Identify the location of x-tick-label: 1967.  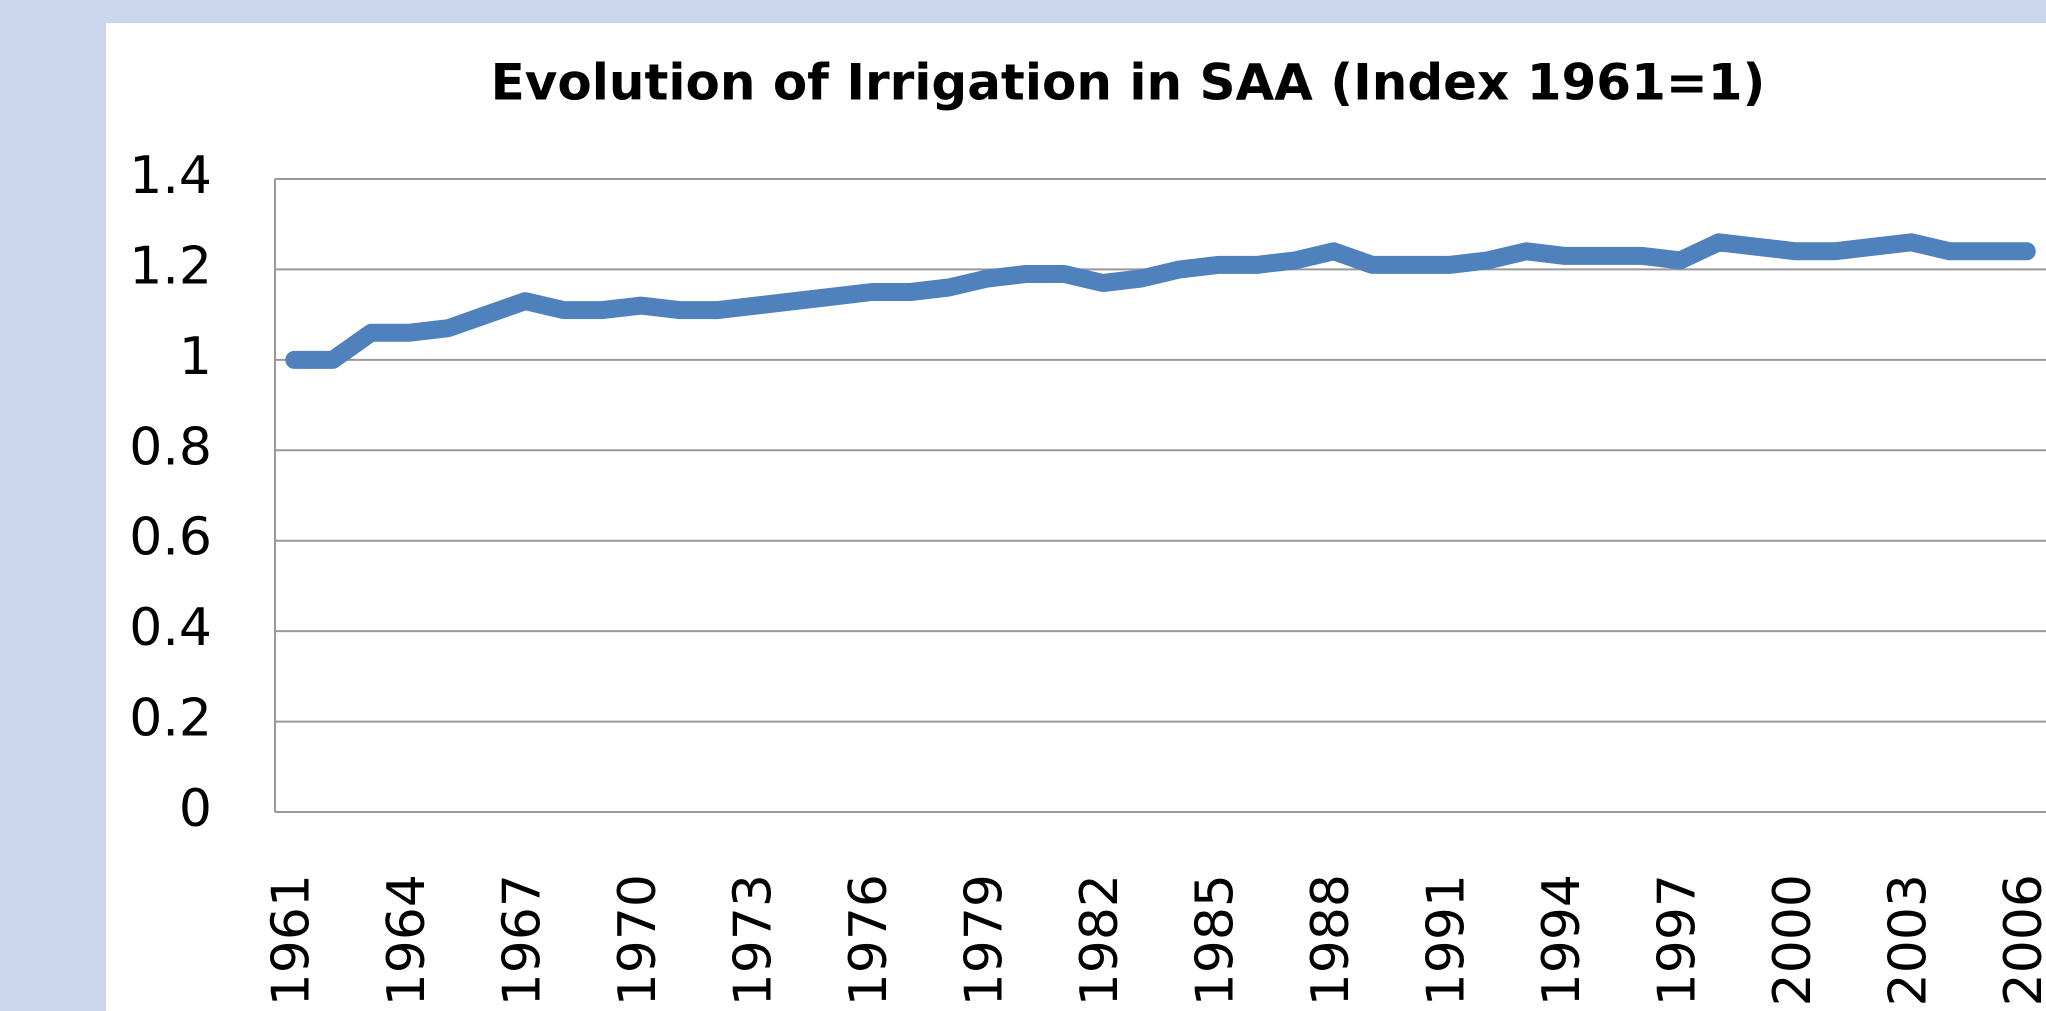
(522, 940).